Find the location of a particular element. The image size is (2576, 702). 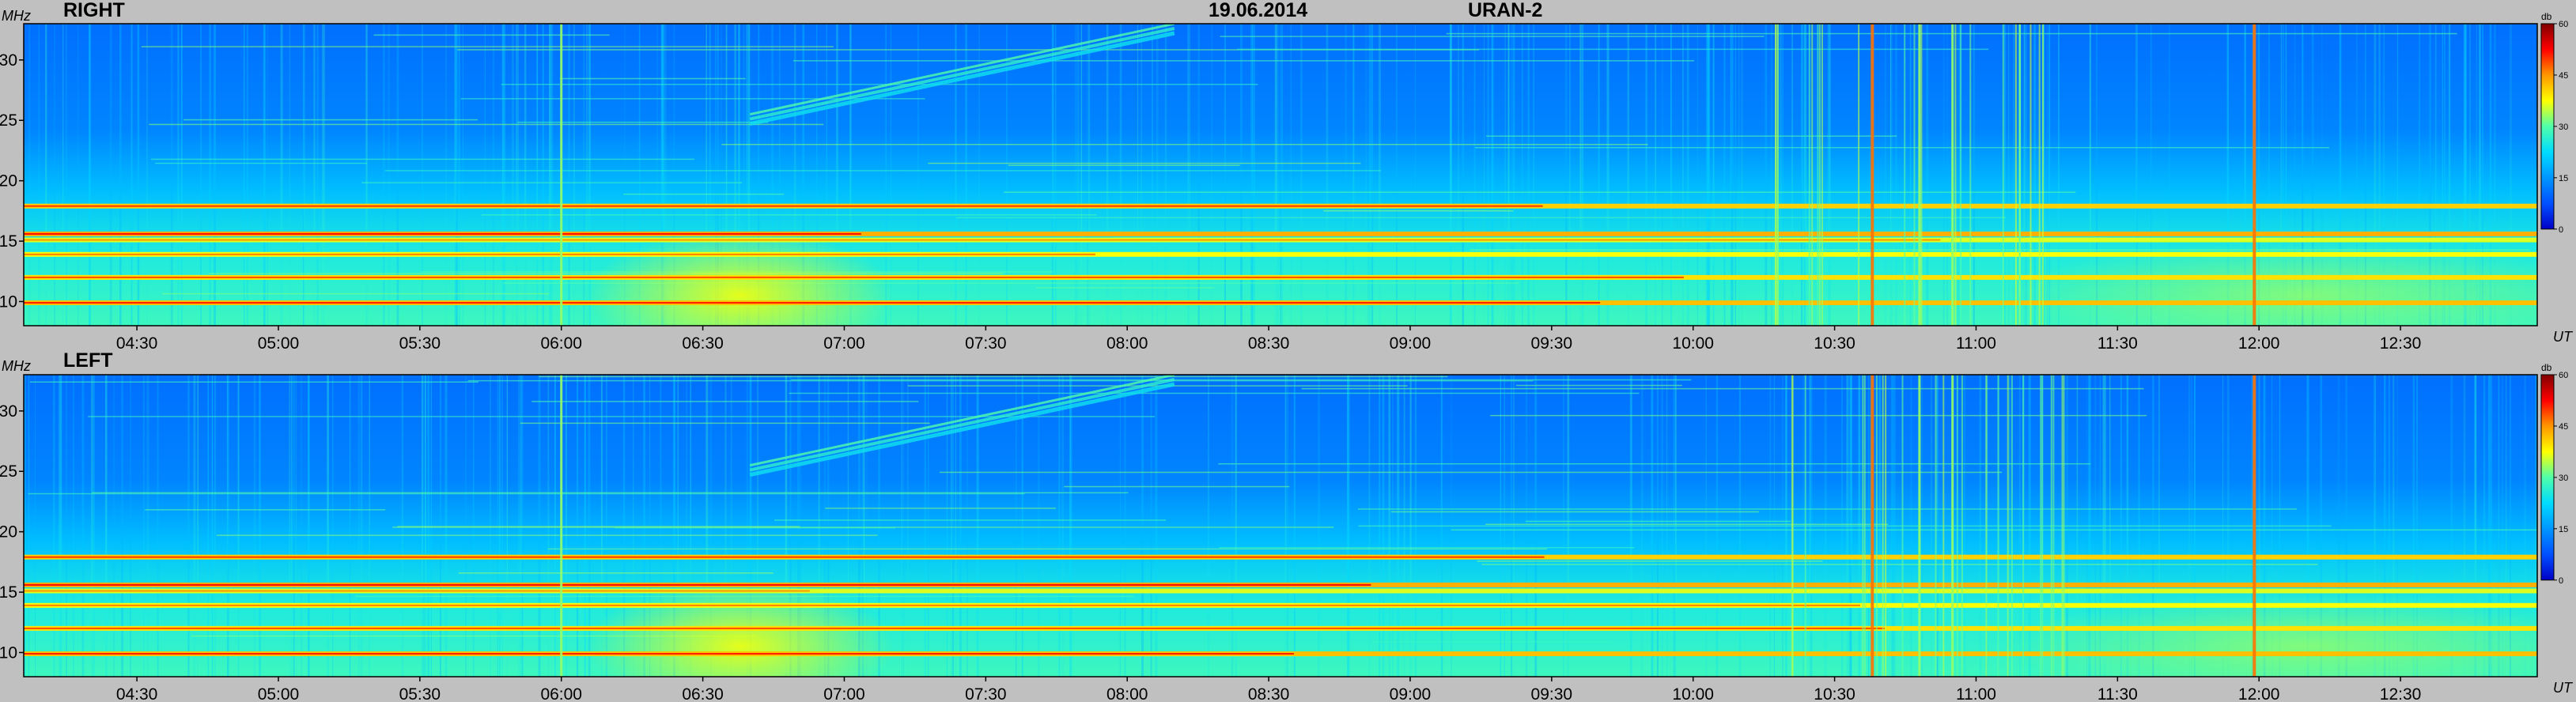

x-tick-label: 07:30 is located at coordinates (986, 693).